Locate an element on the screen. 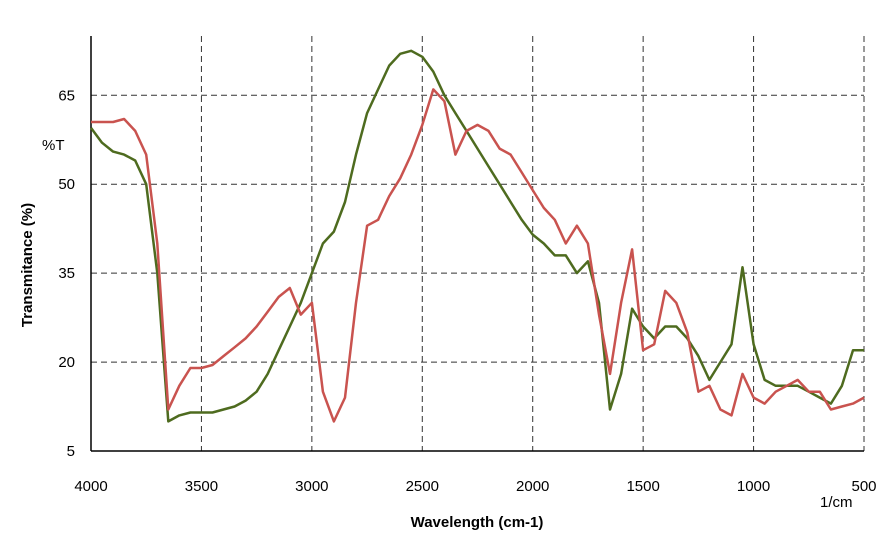 This screenshot has height=535, width=892. x-tick-label: 500 is located at coordinates (863, 486).